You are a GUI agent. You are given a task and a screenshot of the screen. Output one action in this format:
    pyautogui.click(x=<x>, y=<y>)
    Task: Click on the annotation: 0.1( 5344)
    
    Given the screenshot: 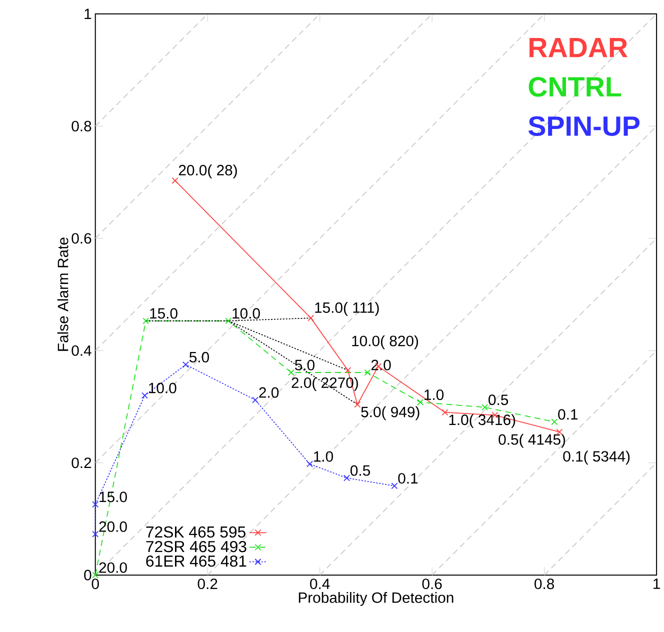 What is the action you would take?
    pyautogui.click(x=596, y=457)
    